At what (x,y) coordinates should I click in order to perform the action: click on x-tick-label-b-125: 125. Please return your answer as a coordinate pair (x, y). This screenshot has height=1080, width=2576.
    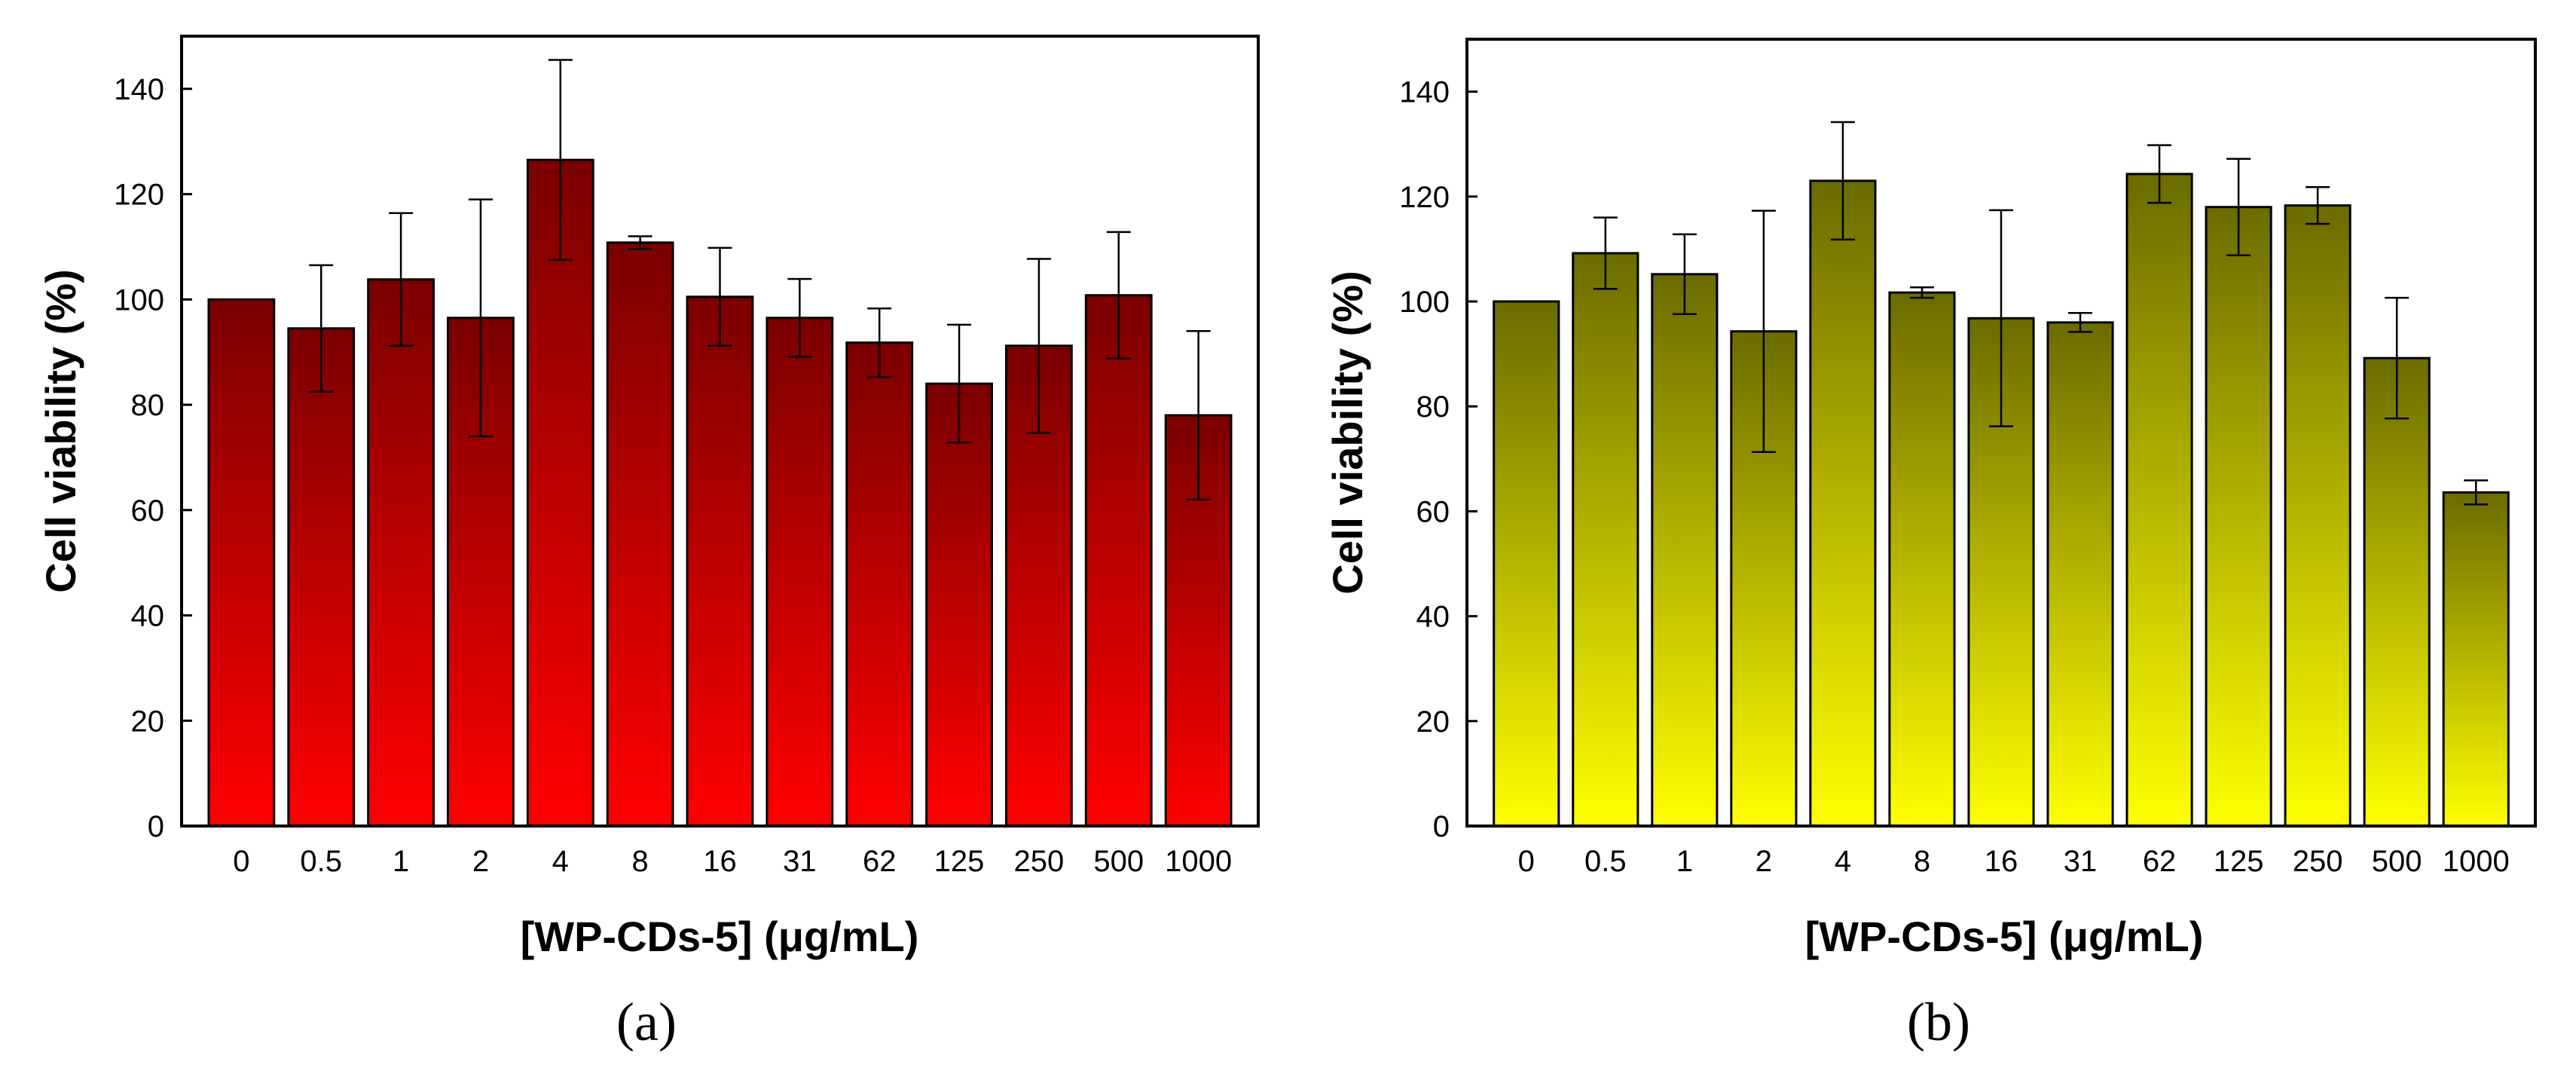
    Looking at the image, I should click on (2239, 862).